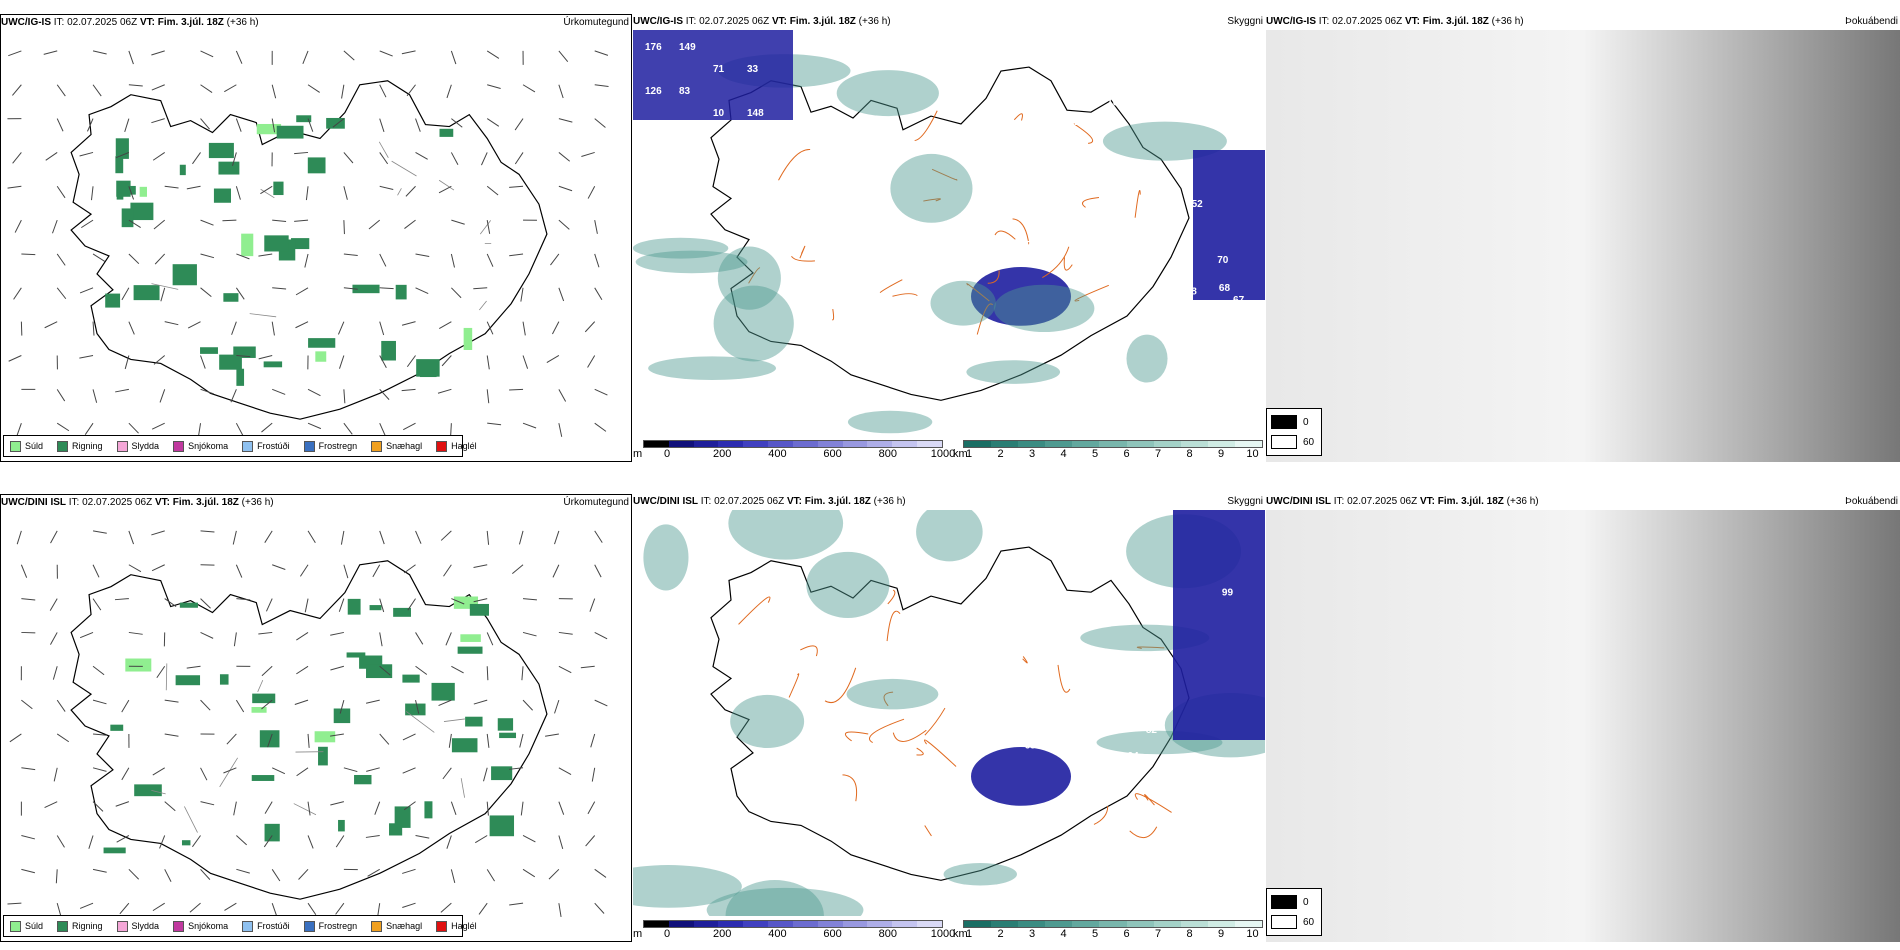 Image resolution: width=1900 pixels, height=950 pixels. What do you see at coordinates (208, 446) in the screenshot?
I see `legend-label: Snjókoma` at bounding box center [208, 446].